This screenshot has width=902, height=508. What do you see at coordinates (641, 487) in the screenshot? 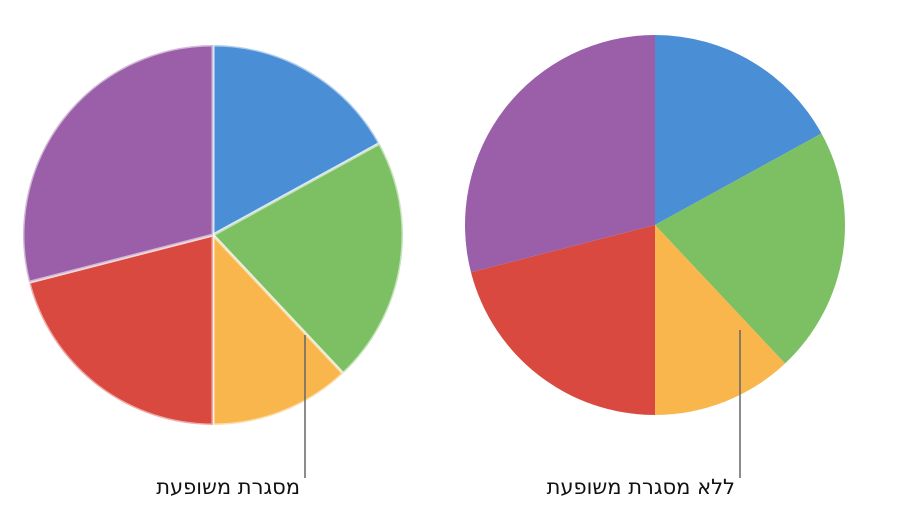
I see `annotation: ללא מסגרת משופעת` at bounding box center [641, 487].